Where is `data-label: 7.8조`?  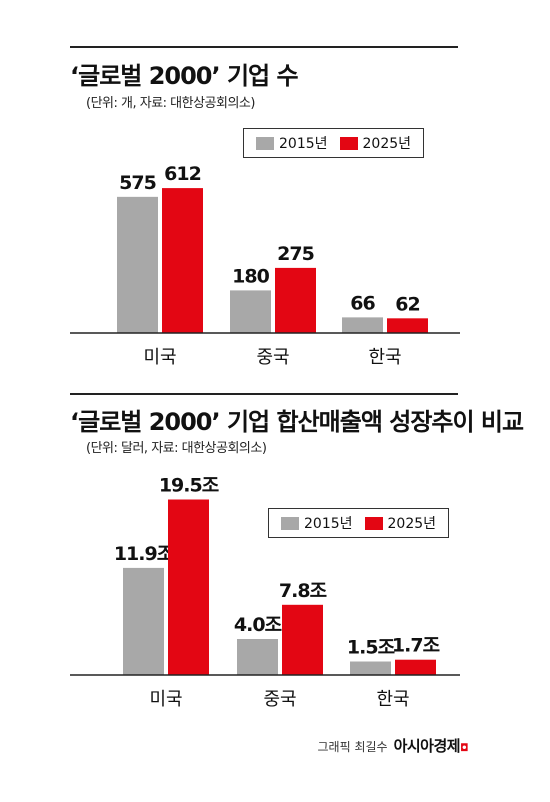
data-label: 7.8조 is located at coordinates (303, 591).